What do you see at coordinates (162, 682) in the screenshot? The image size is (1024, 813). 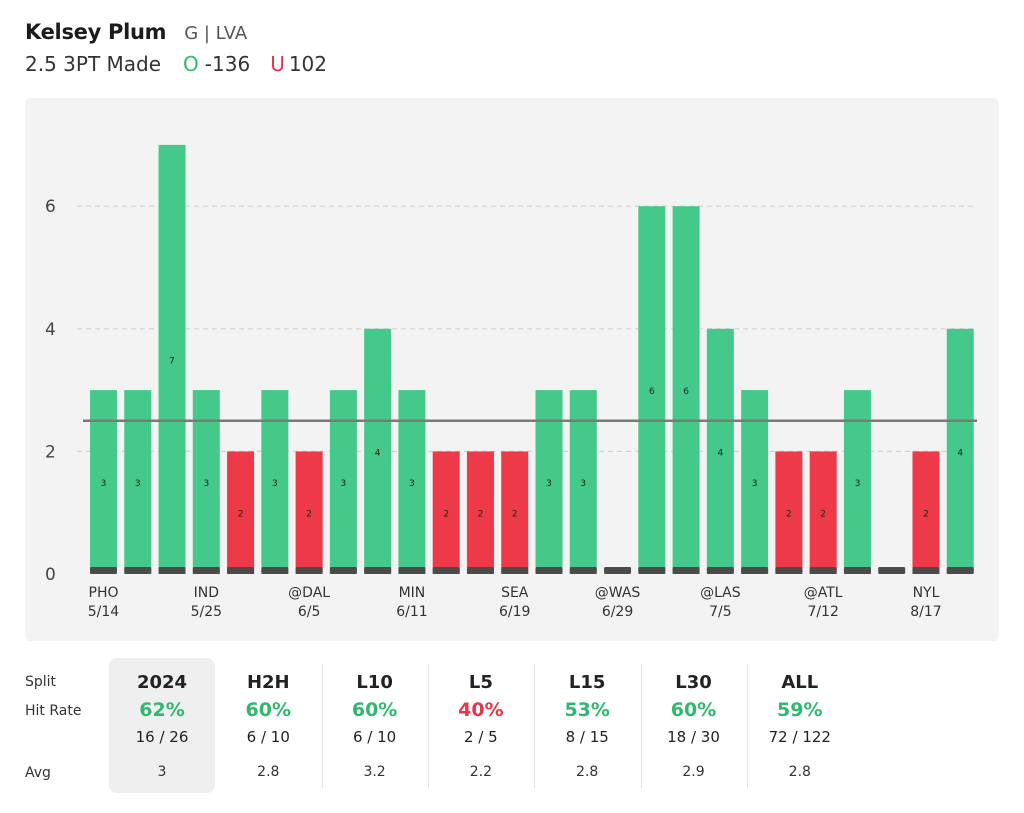 I see `split-name: 2024` at bounding box center [162, 682].